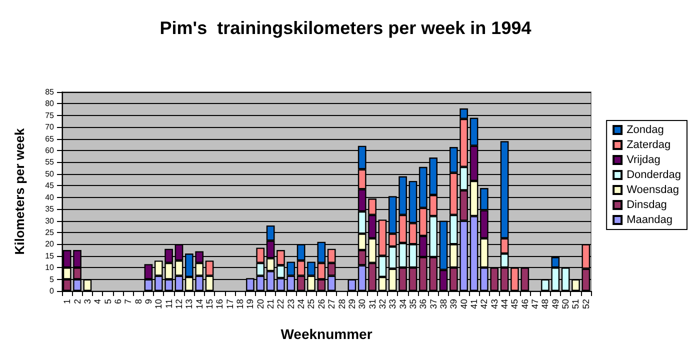 The image size is (691, 350). I want to click on x-tick-label: 43, so click(494, 304).